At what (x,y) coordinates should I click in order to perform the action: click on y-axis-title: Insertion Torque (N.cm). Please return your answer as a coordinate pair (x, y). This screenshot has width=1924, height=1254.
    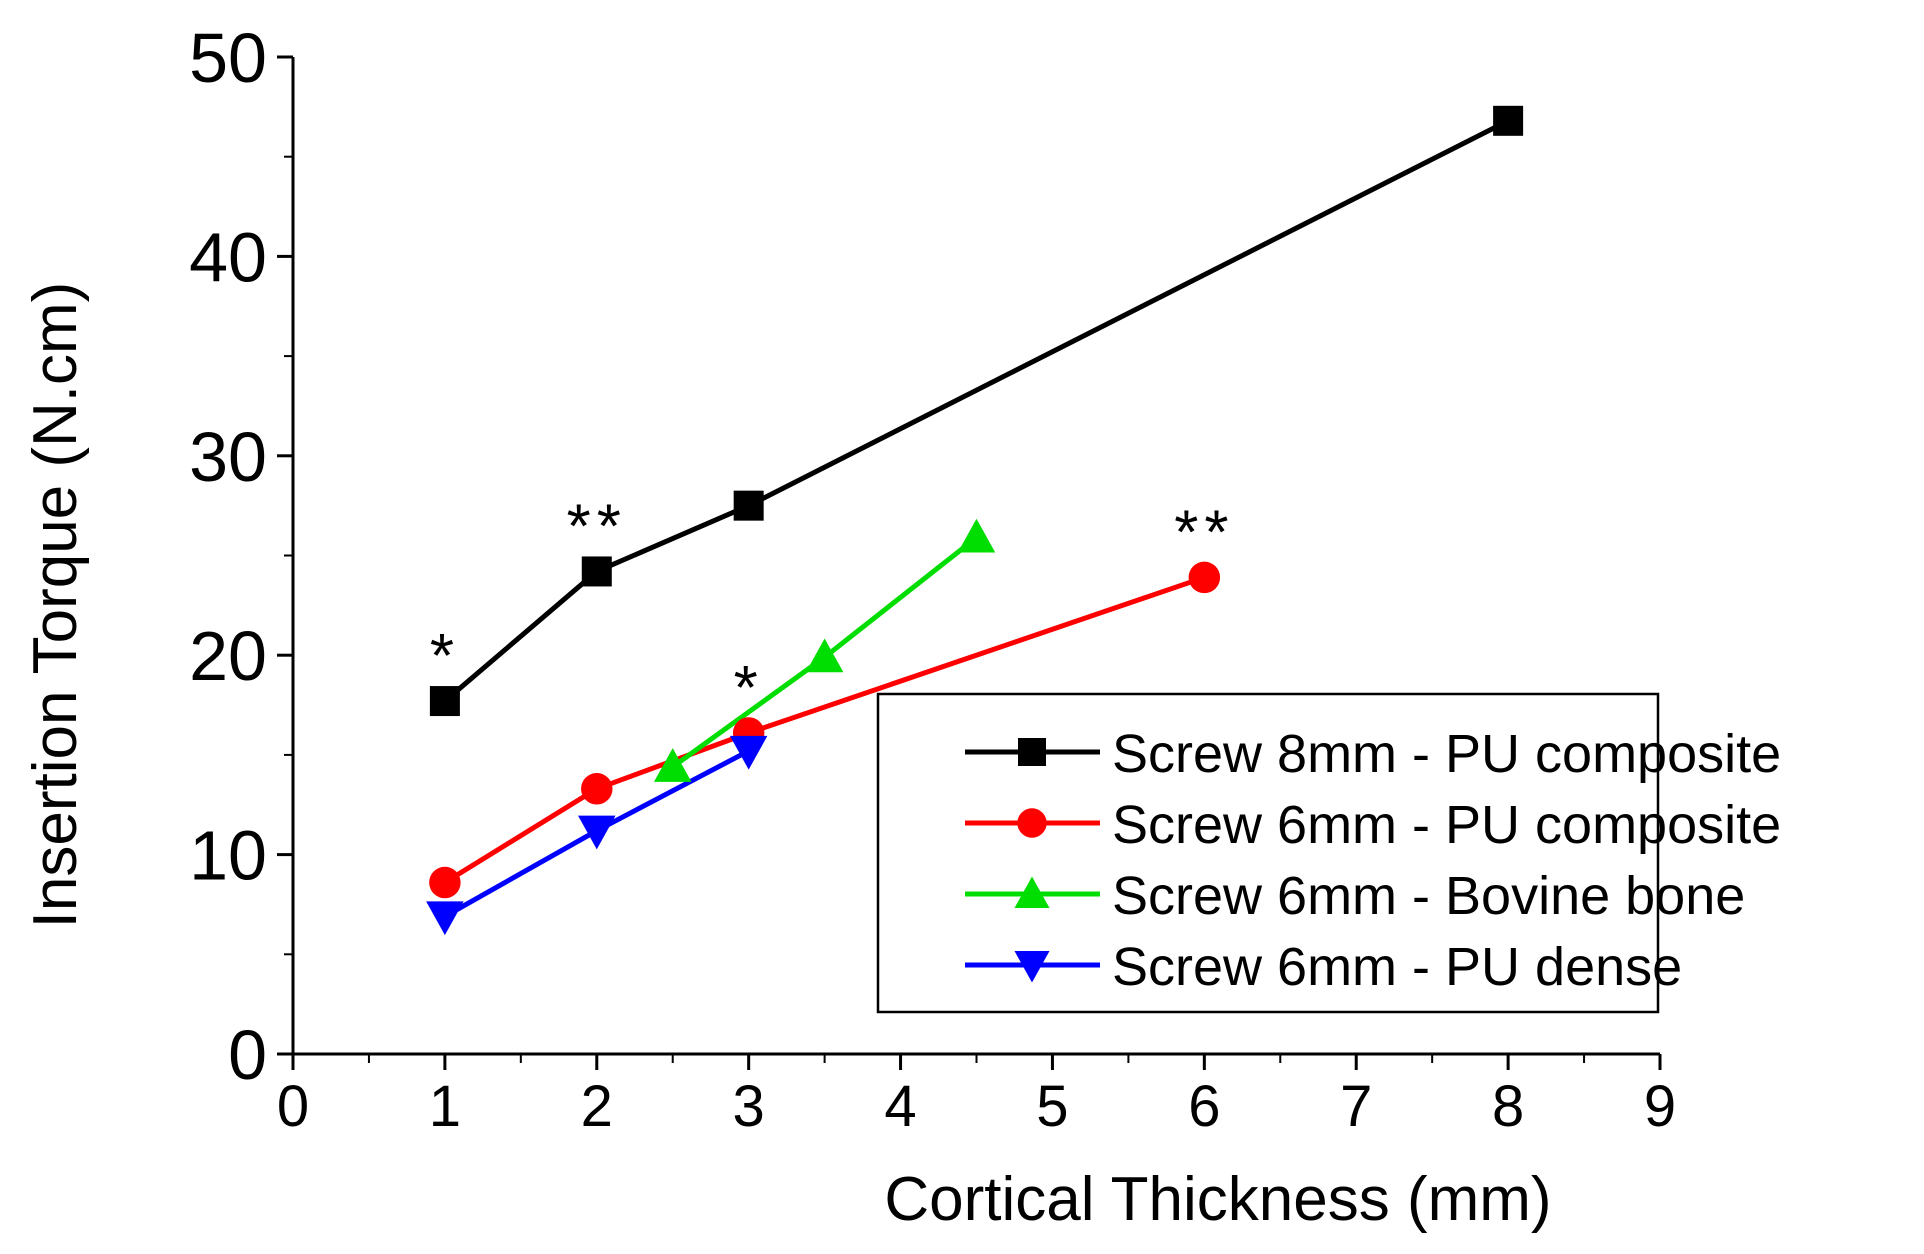
    Looking at the image, I should click on (55, 605).